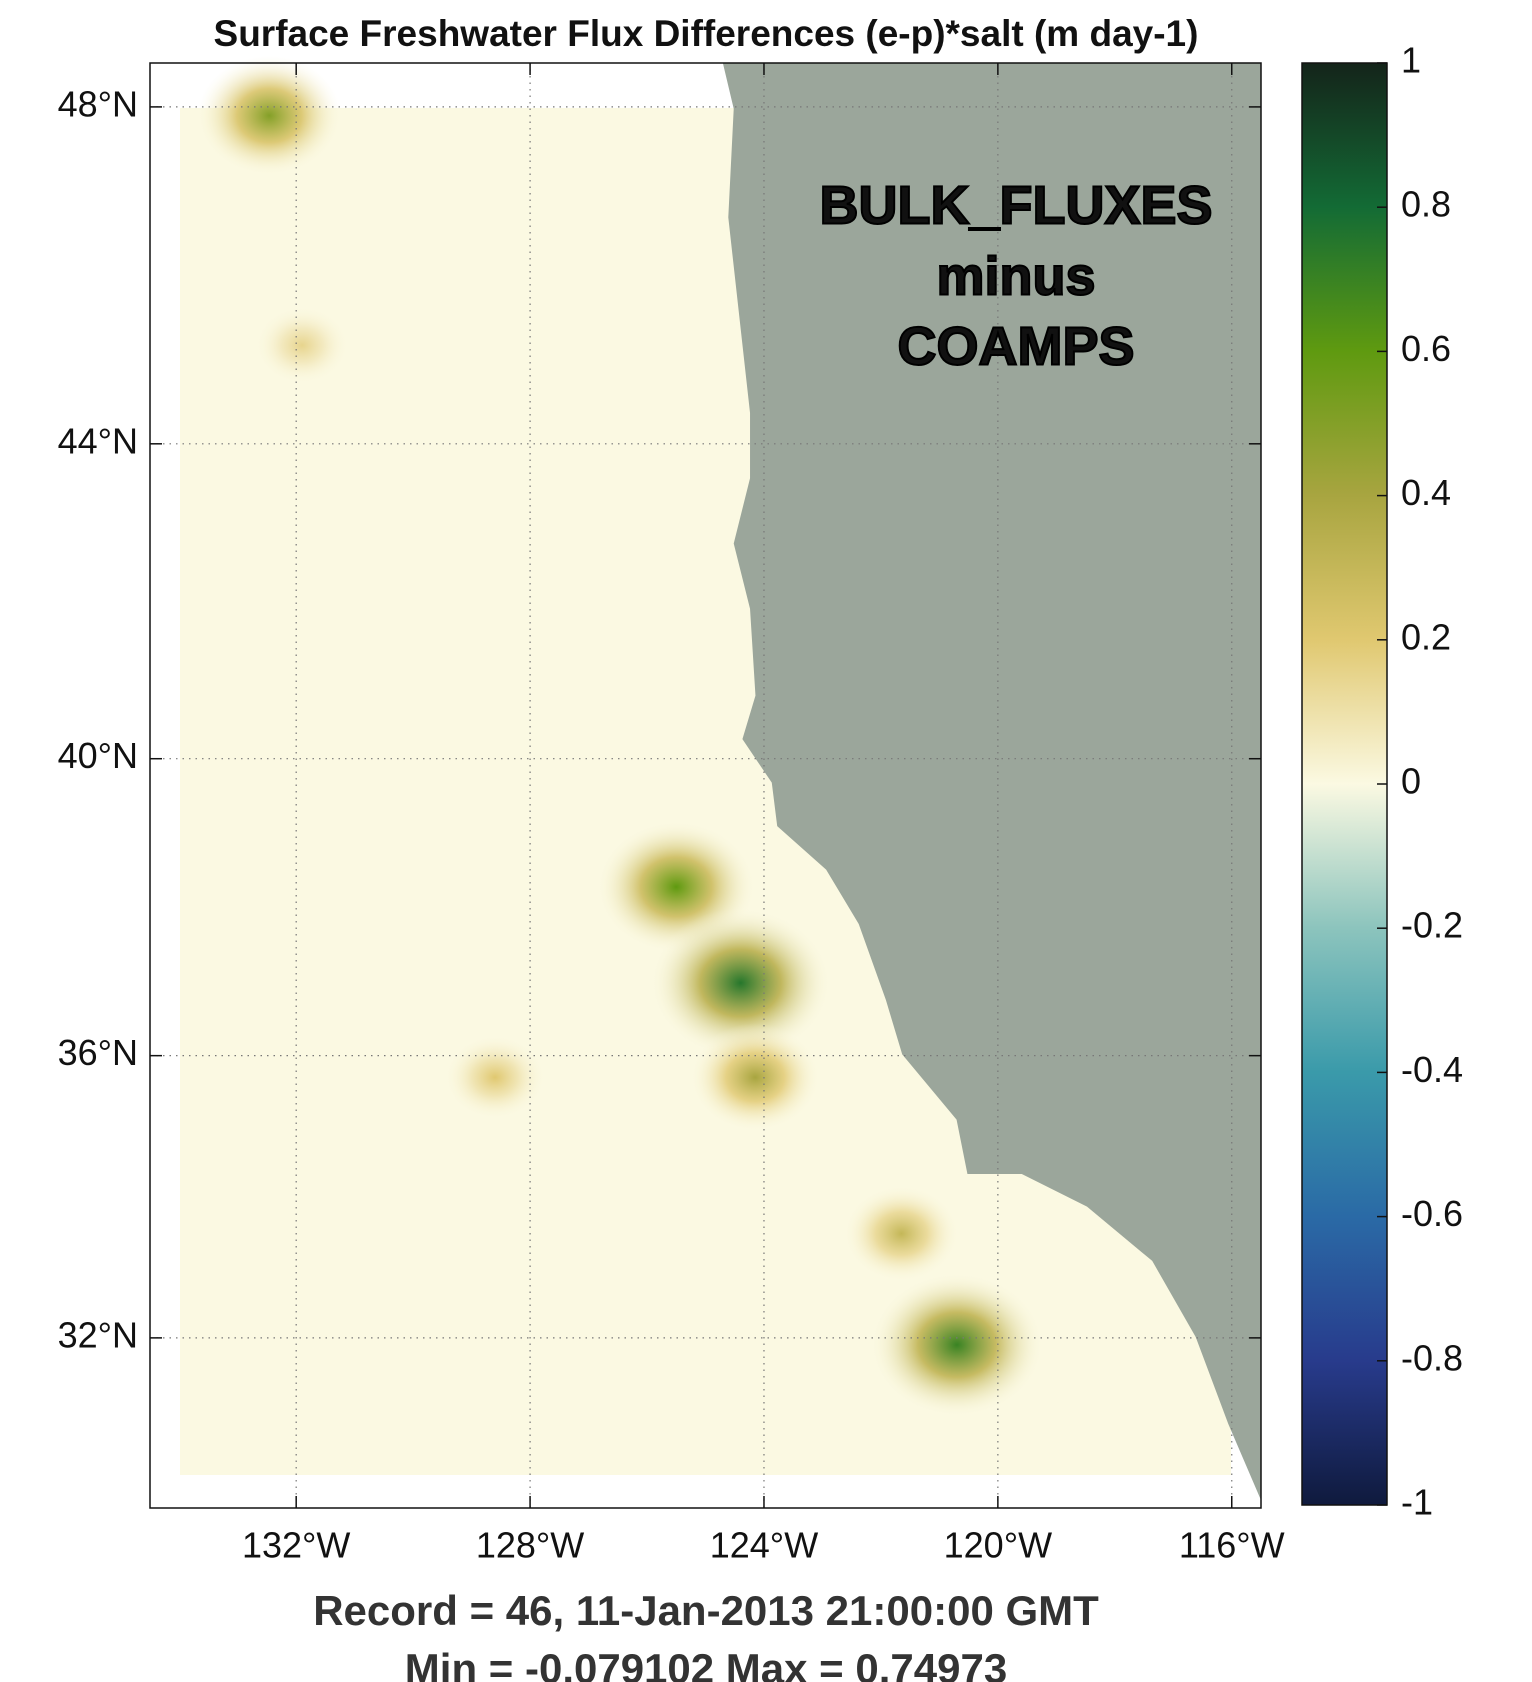 This screenshot has width=1532, height=1682. I want to click on y-tick-label: 44°N, so click(98, 440).